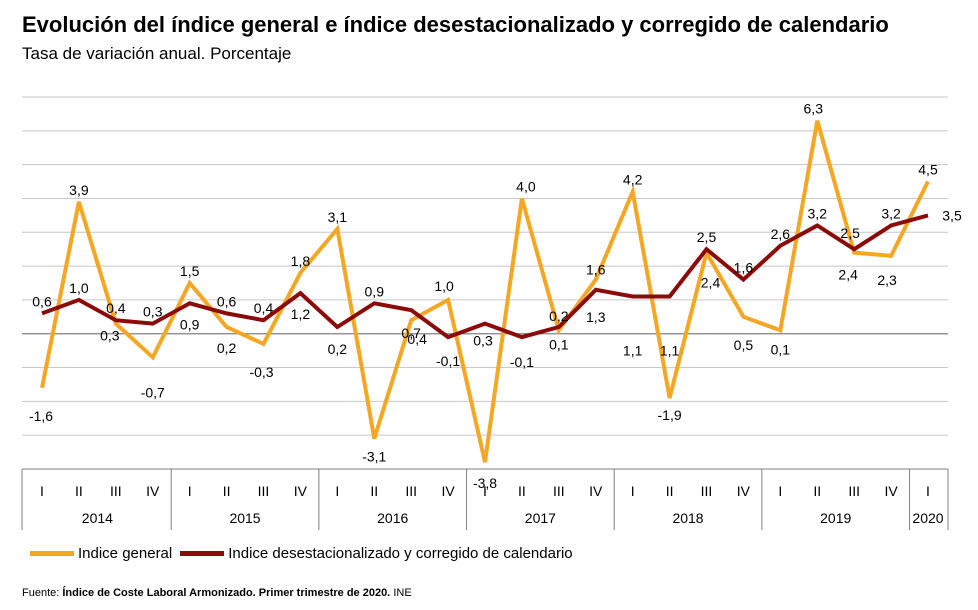 This screenshot has width=978, height=610. I want to click on data-label-general: 4,0, so click(526, 186).